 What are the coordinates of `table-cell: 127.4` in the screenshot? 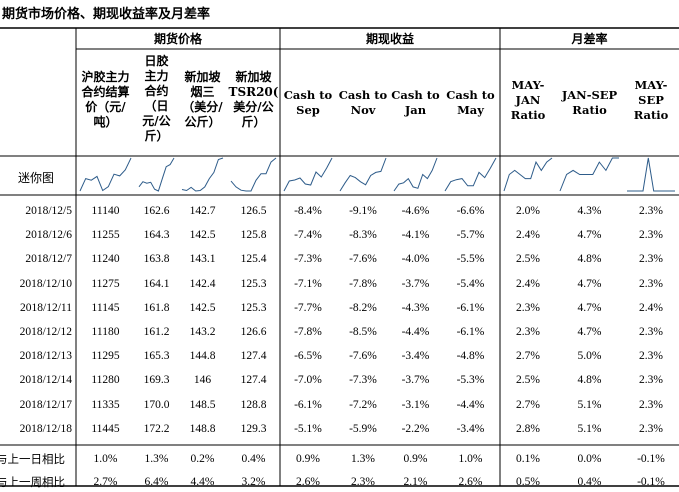 It's located at (253, 380).